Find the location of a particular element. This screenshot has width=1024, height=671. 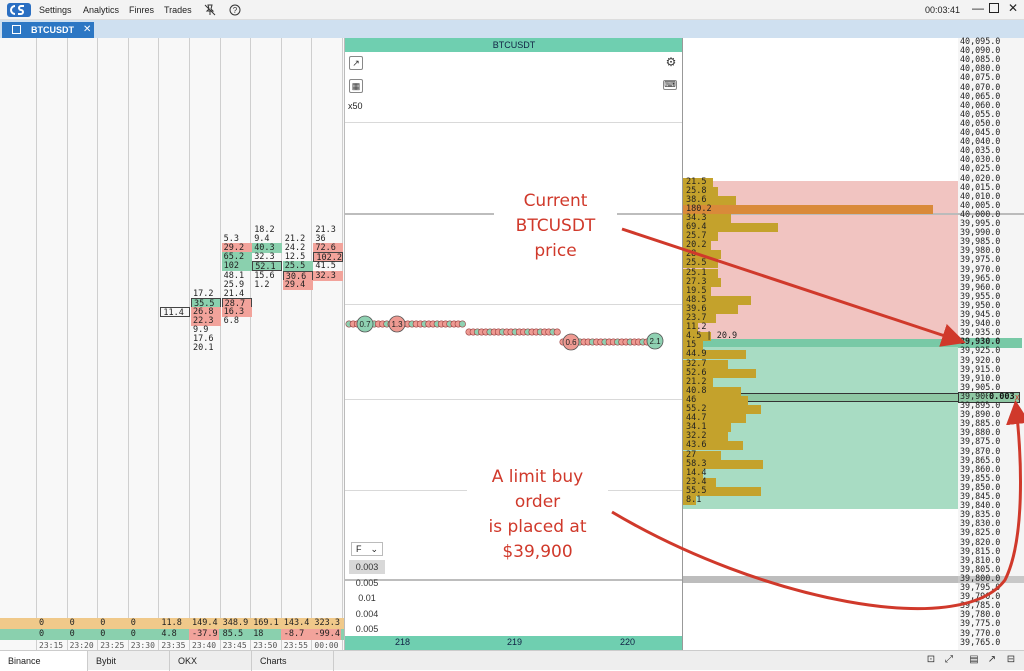

time-label: 23:35 is located at coordinates (173, 645).